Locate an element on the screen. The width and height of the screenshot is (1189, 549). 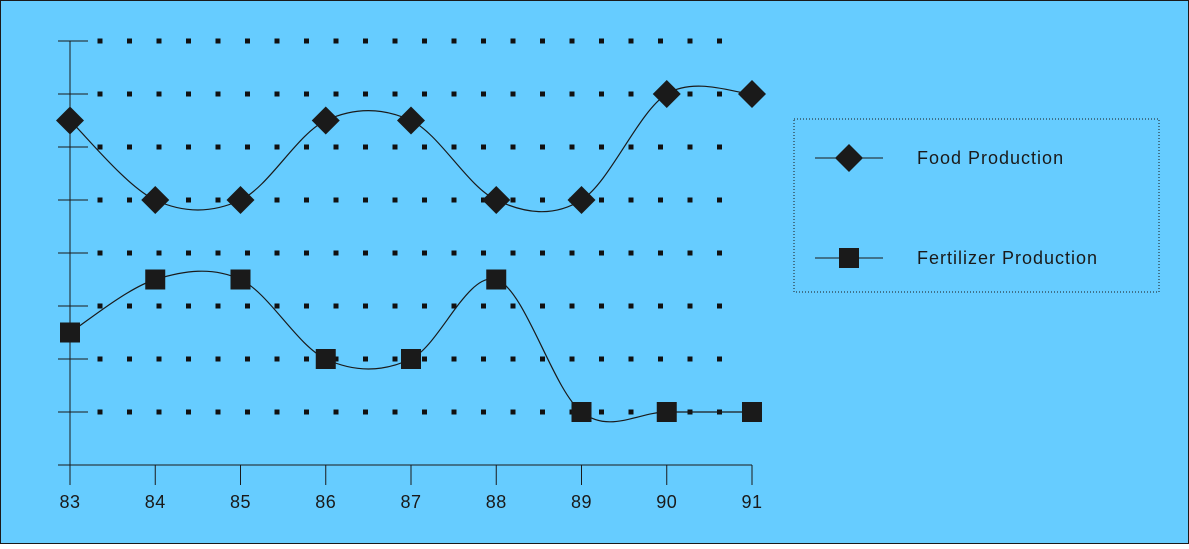
legend-box is located at coordinates (976, 205).